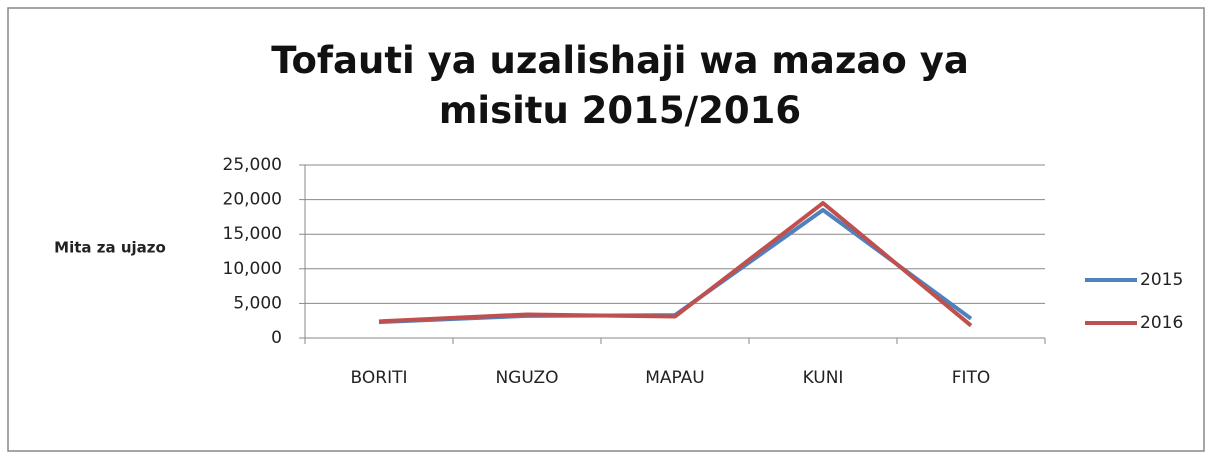 This screenshot has width=1213, height=457. What do you see at coordinates (257, 303) in the screenshot?
I see `y-tick-label: 5,000` at bounding box center [257, 303].